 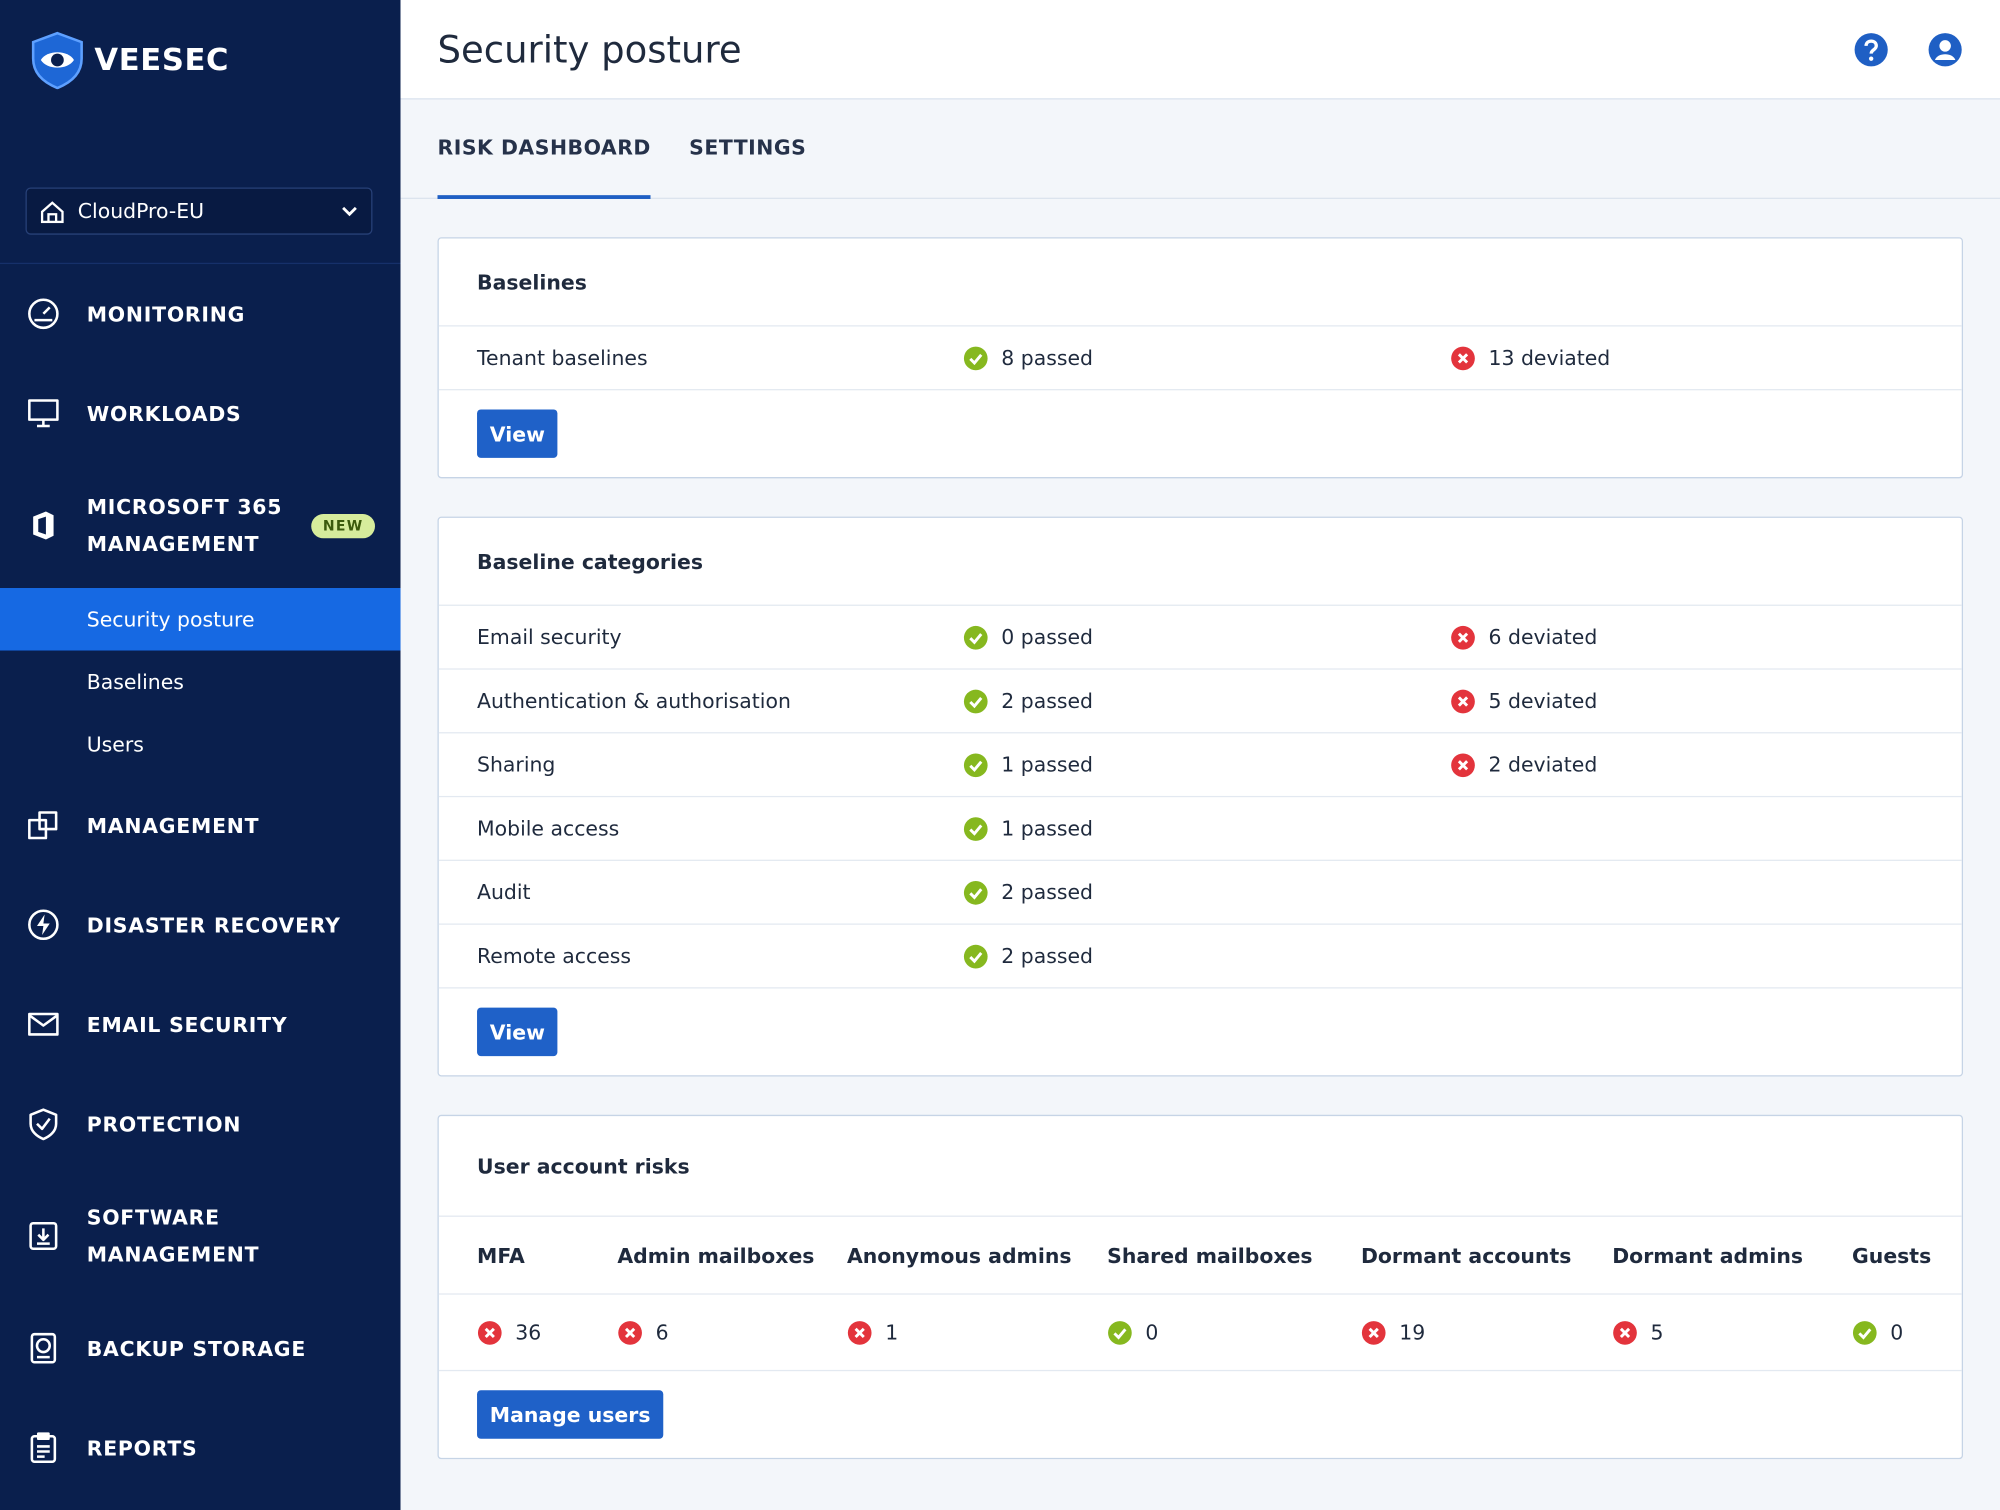 What do you see at coordinates (547, 1333) in the screenshot?
I see `risk-cell: 36` at bounding box center [547, 1333].